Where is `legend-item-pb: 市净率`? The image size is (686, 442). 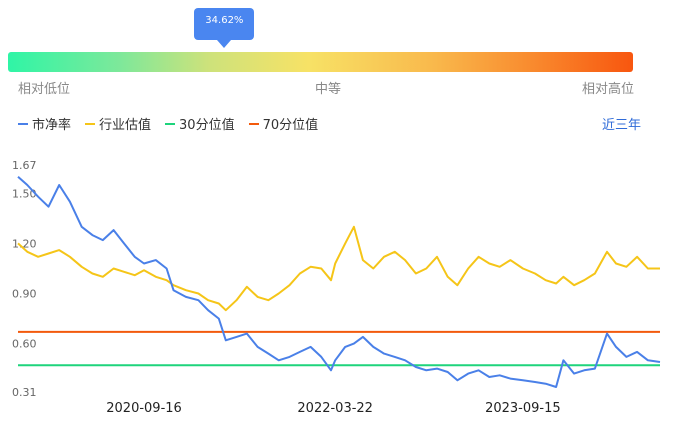
legend-item-pb: 市净率 is located at coordinates (44, 123).